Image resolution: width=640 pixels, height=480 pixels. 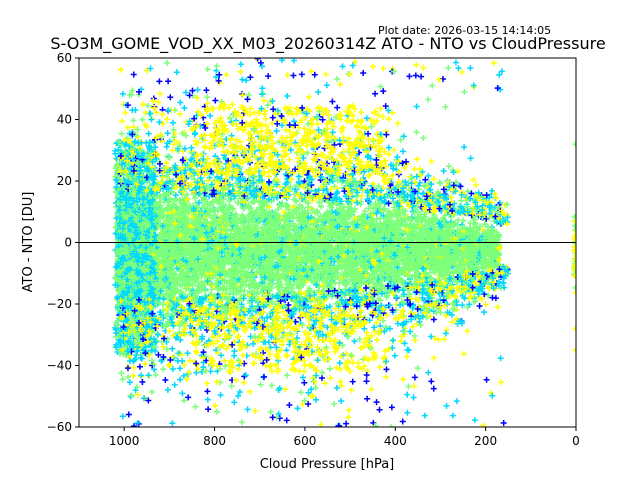 What do you see at coordinates (465, 30) in the screenshot?
I see `plot-date-text: Plot date: 2026-03-15 14:14:05` at bounding box center [465, 30].